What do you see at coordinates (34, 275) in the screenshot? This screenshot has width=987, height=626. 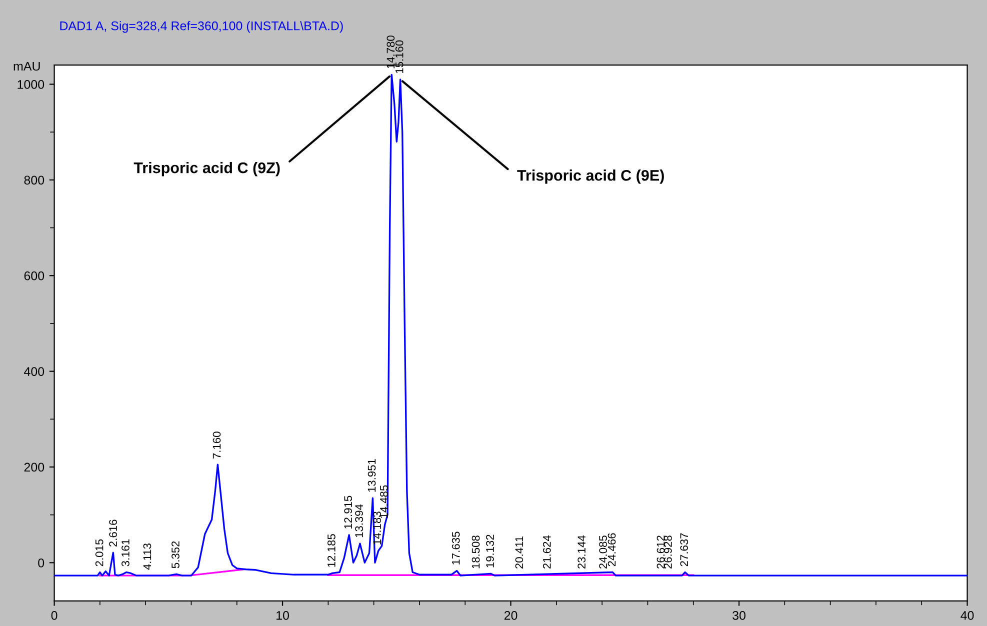 I see `y-tick-label: 600` at bounding box center [34, 275].